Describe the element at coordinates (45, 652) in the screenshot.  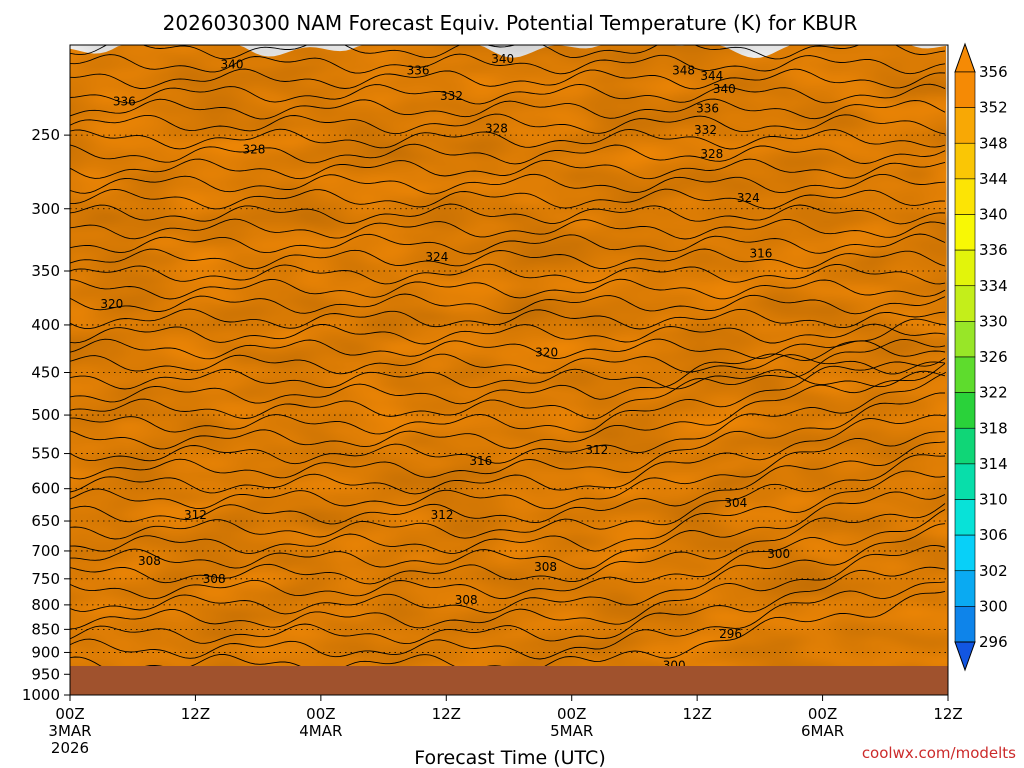
I see `y-tick-label: 900` at that location.